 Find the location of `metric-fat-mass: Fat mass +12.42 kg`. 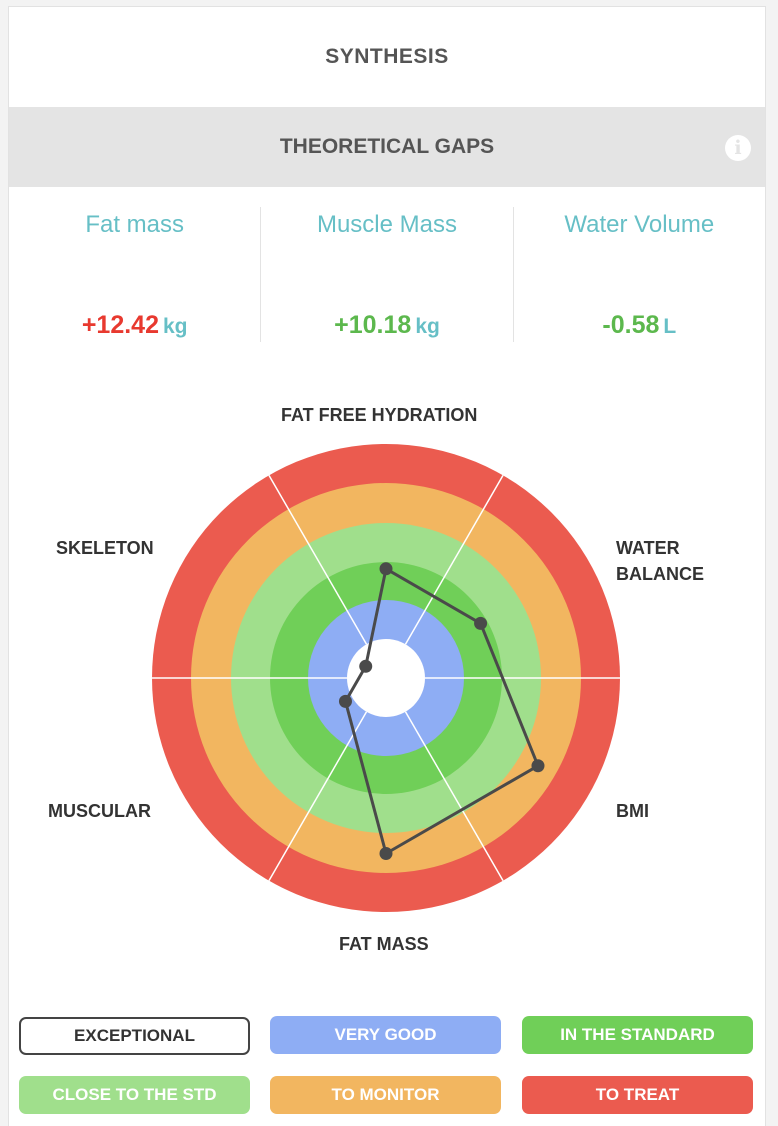

metric-fat-mass: Fat mass +12.42 kg is located at coordinates (134, 274).